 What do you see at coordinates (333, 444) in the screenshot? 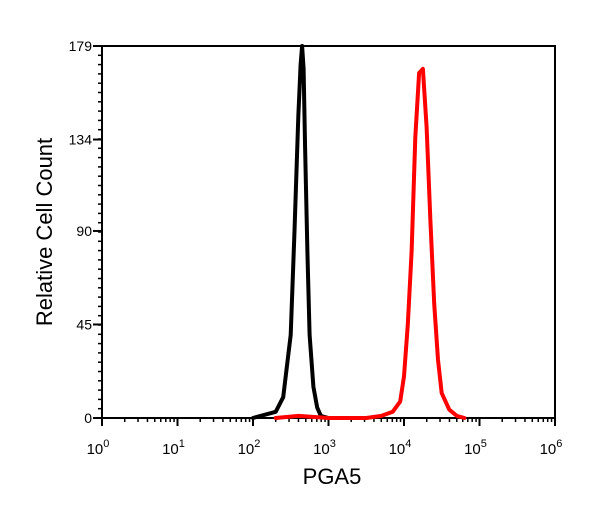
I see `x-tick-exponent: 3` at bounding box center [333, 444].